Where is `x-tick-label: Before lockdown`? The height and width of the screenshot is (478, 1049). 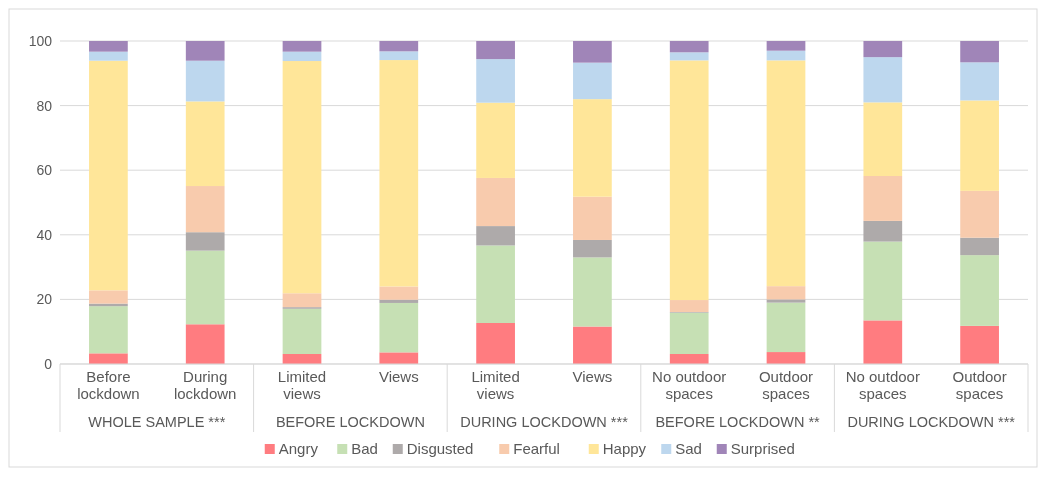 x-tick-label: Before lockdown is located at coordinates (108, 385).